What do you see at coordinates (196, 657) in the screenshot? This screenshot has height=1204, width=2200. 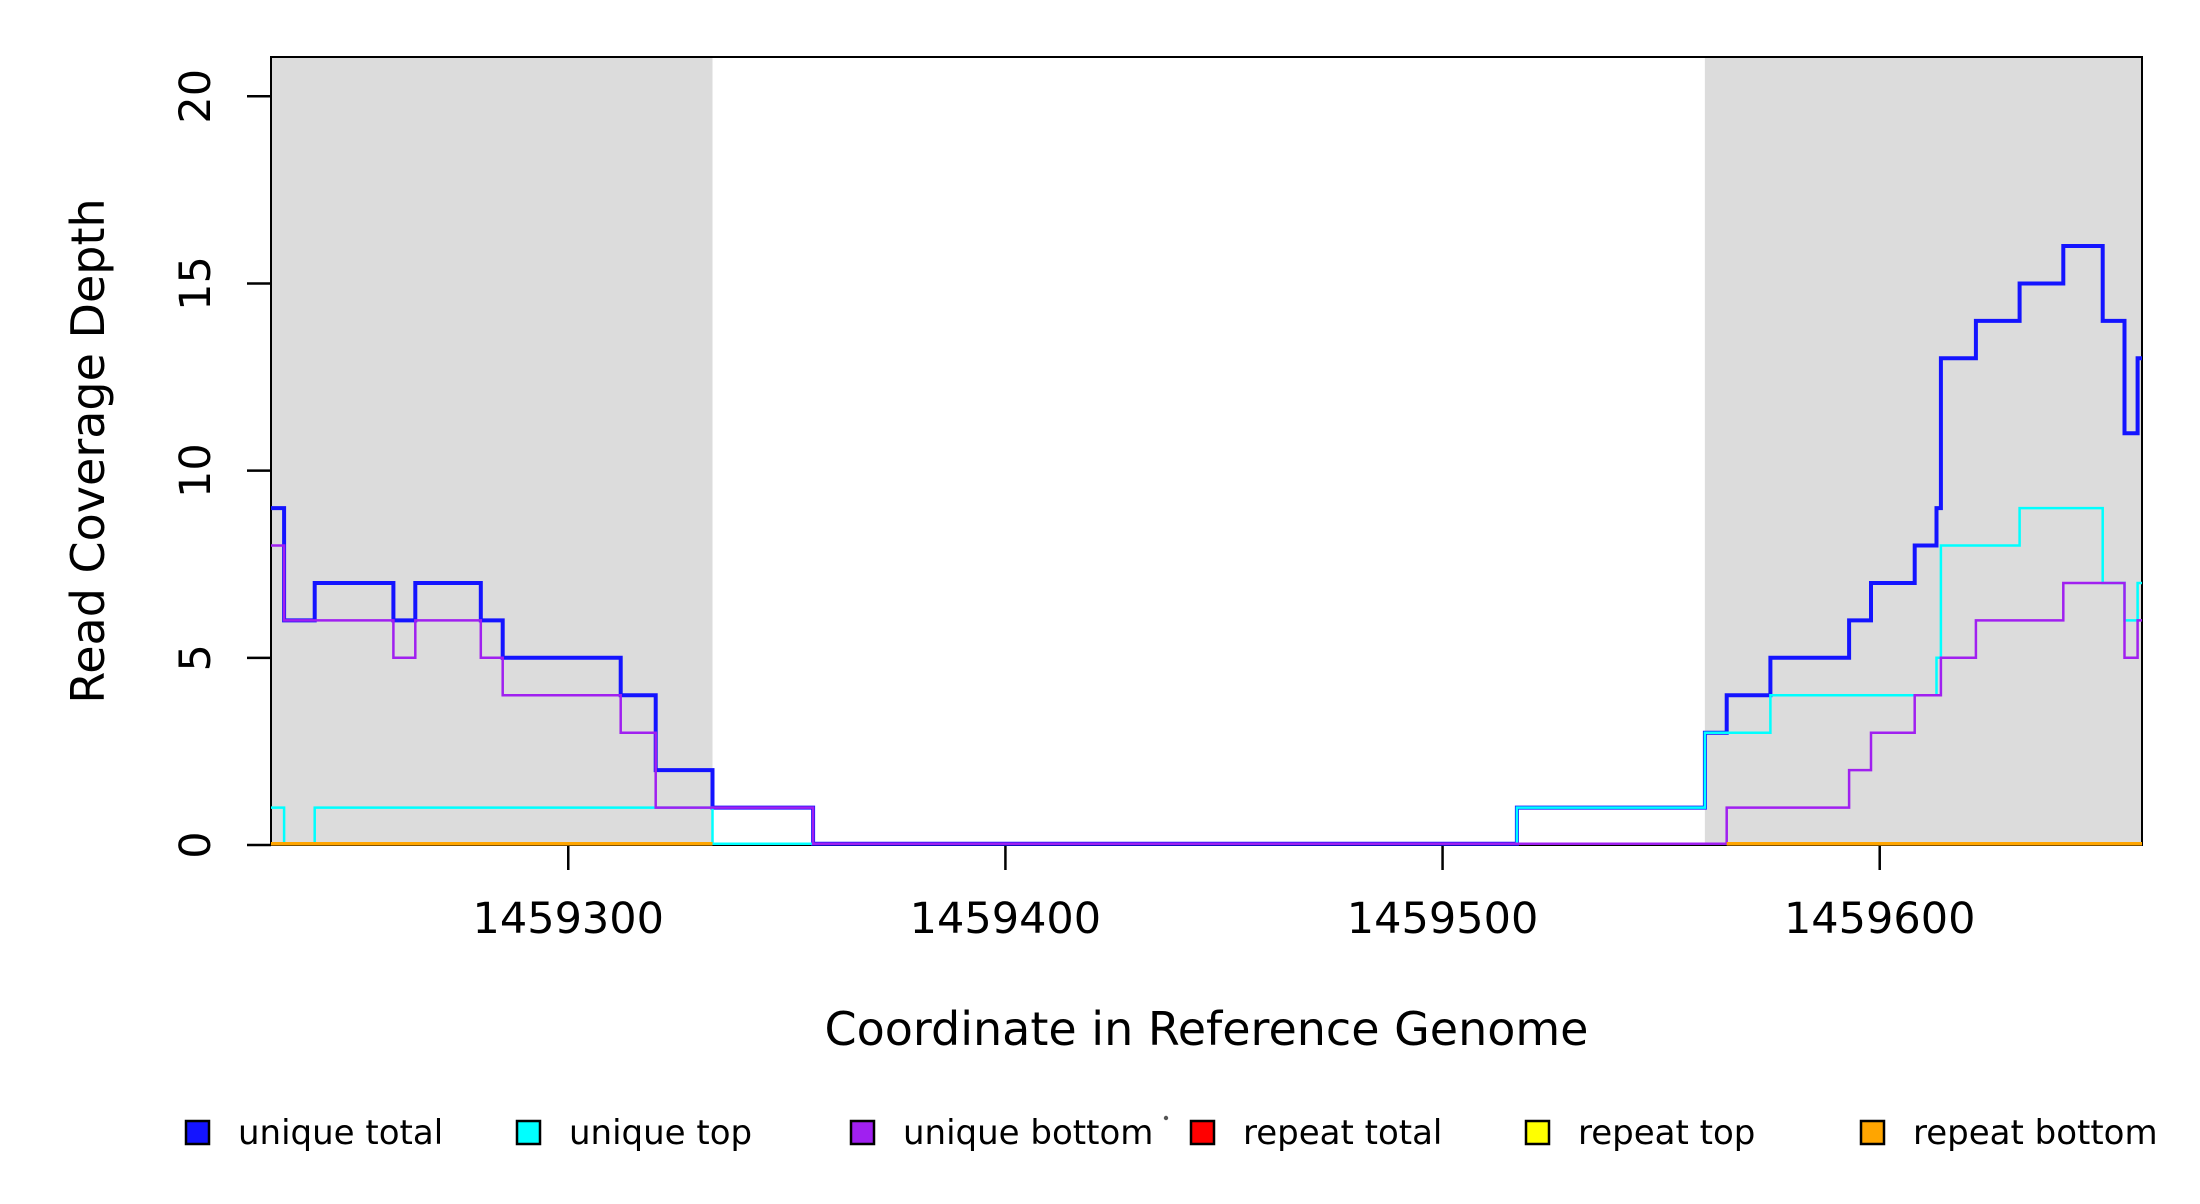 I see `y-axis-tick-label: 5` at bounding box center [196, 657].